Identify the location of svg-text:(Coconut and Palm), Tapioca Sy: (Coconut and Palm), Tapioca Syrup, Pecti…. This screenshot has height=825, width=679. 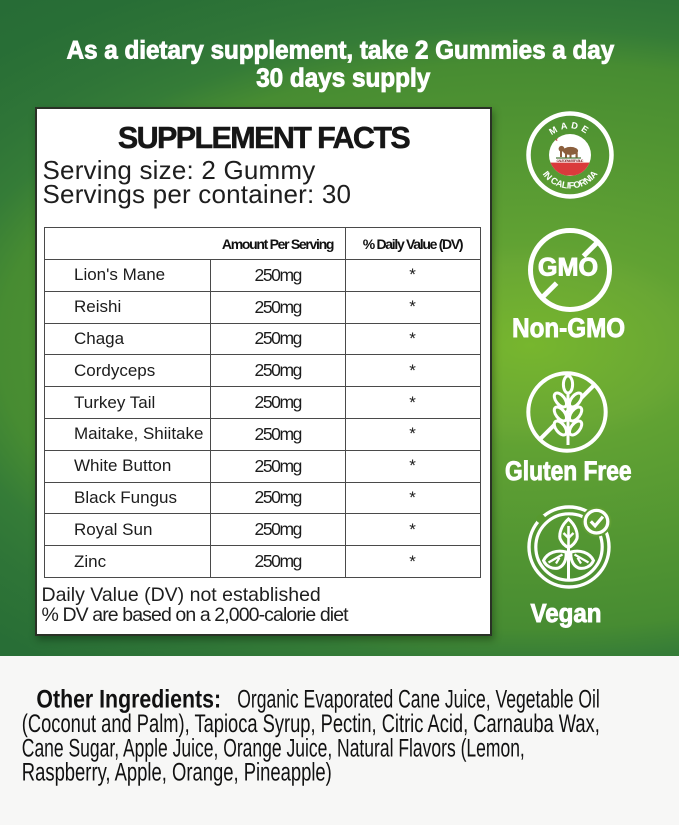
(311, 724).